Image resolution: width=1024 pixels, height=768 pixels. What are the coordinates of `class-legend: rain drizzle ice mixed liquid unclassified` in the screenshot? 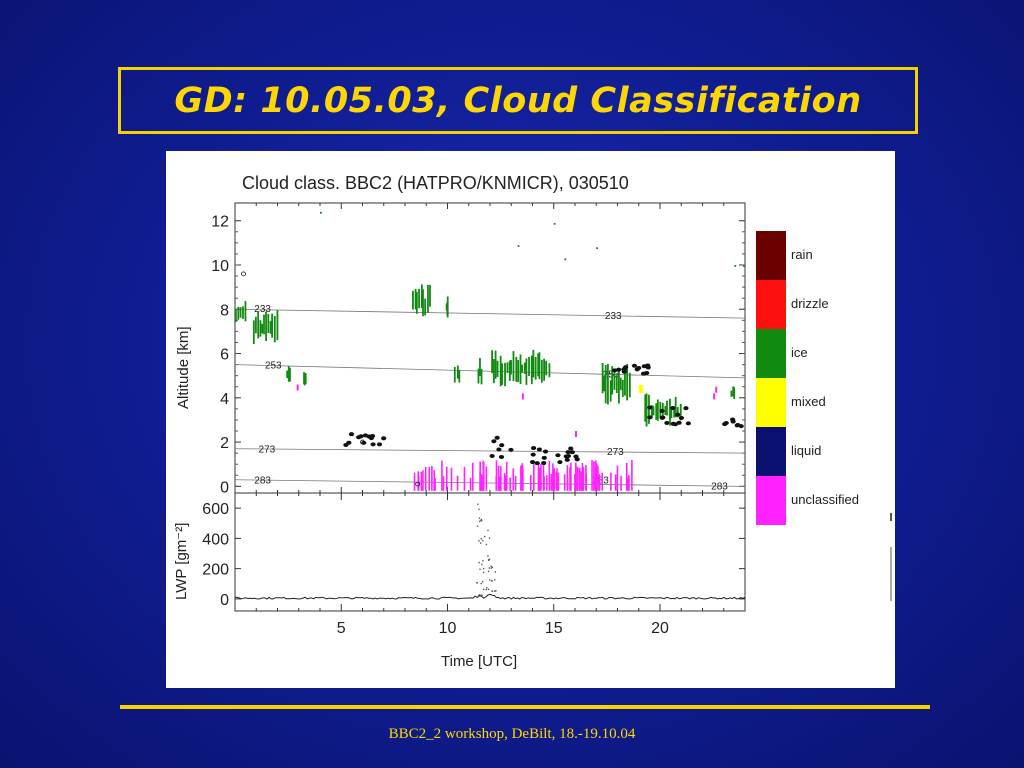 It's located at (807, 378).